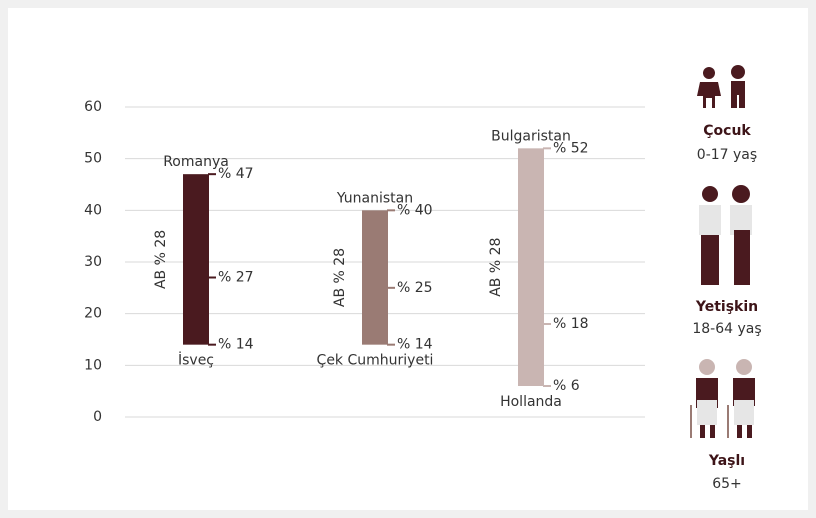  I want to click on group-age: 18-64 yaş, so click(726, 329).